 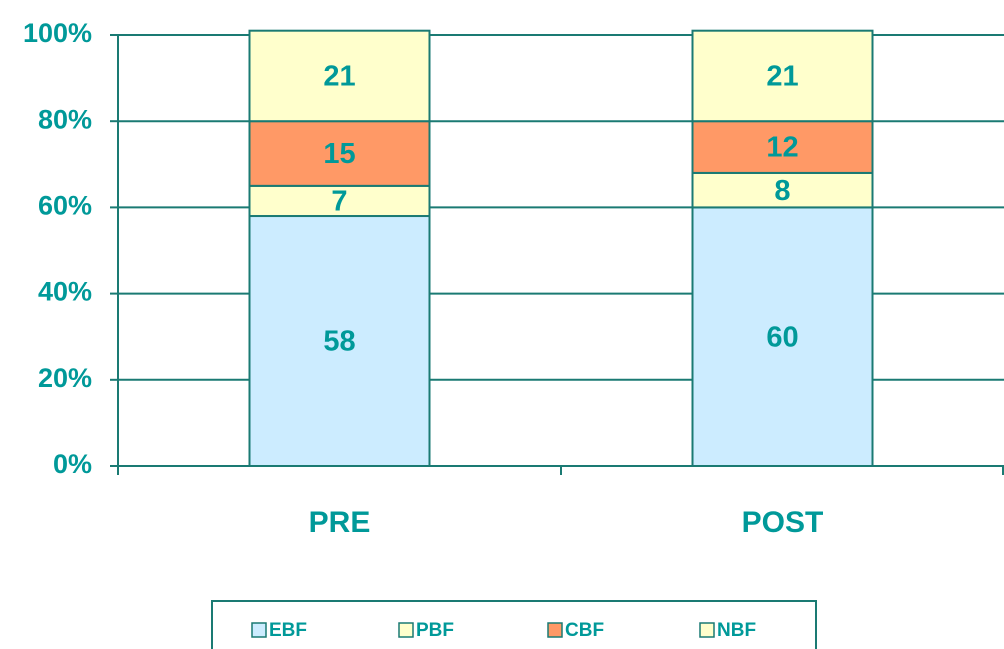 I want to click on y-tick-label: 100%, so click(x=57, y=33).